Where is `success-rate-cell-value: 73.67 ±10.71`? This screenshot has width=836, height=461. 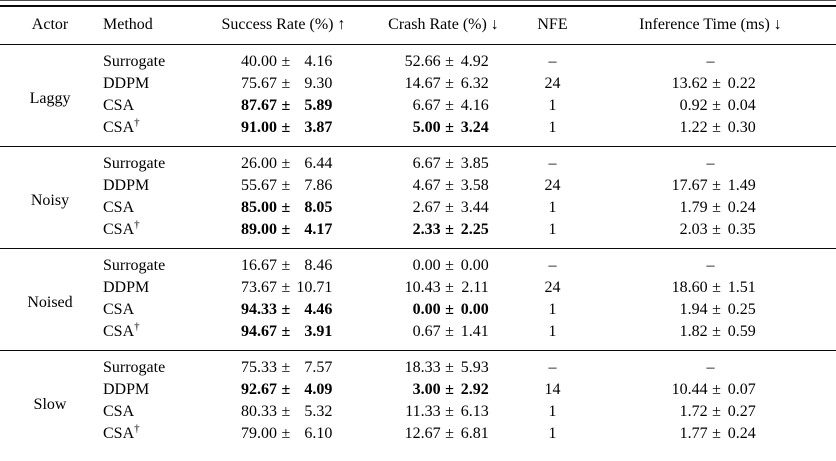 success-rate-cell-value: 73.67 ±10.71 is located at coordinates (287, 287).